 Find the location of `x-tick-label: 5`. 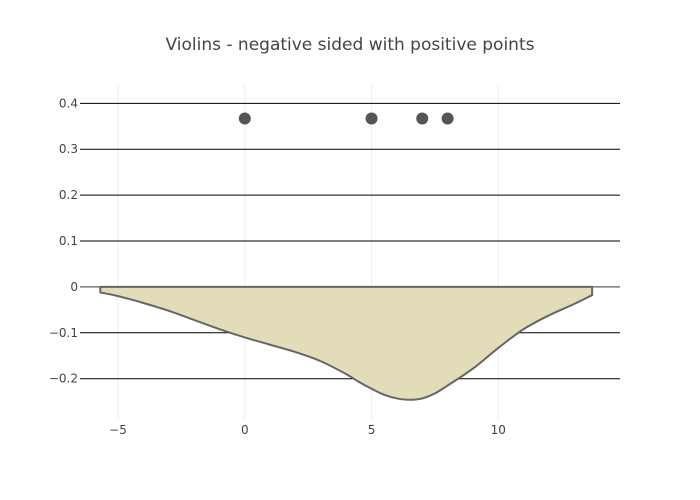

x-tick-label: 5 is located at coordinates (372, 430).